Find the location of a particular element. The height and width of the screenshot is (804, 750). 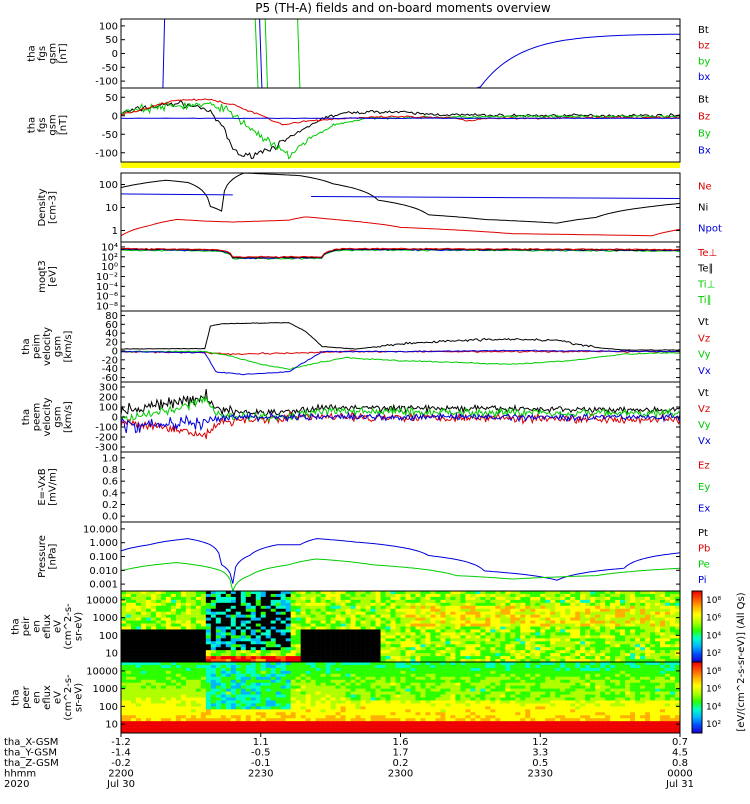

y-axis-label: sr-eV) is located at coordinates (79, 697).